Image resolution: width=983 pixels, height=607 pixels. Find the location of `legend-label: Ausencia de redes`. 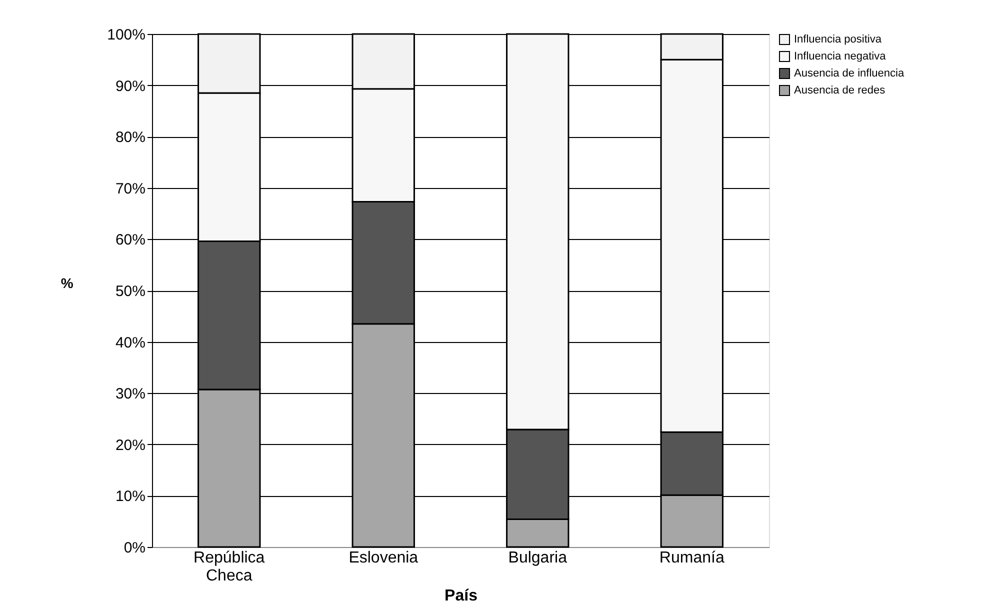

legend-label: Ausencia de redes is located at coordinates (840, 90).